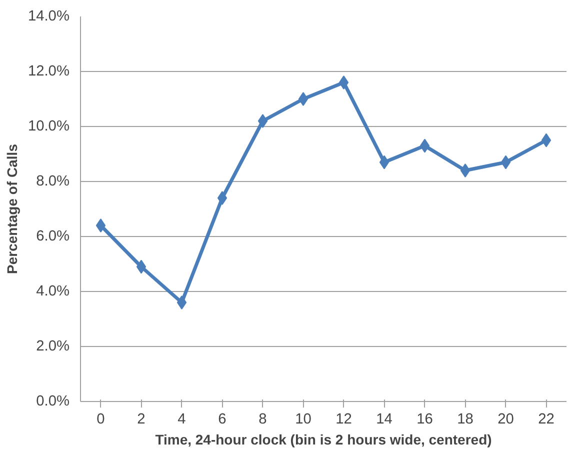  I want to click on y-tick-label: 14.0%, so click(49, 16).